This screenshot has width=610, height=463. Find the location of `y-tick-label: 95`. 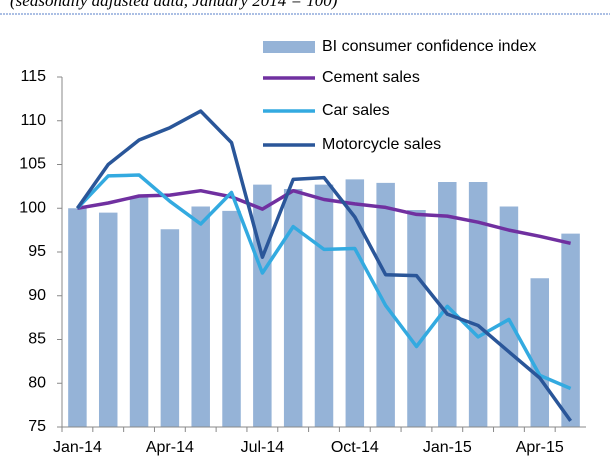

y-tick-label: 95 is located at coordinates (37, 251).